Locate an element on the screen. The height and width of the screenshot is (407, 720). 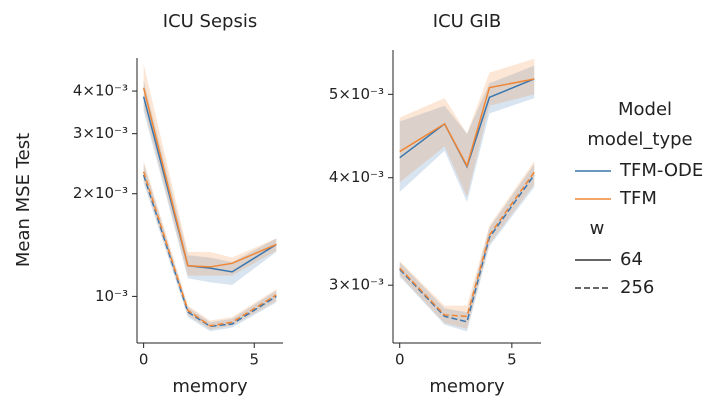
y-axis-label: Mean MSE Test is located at coordinates (23, 200).